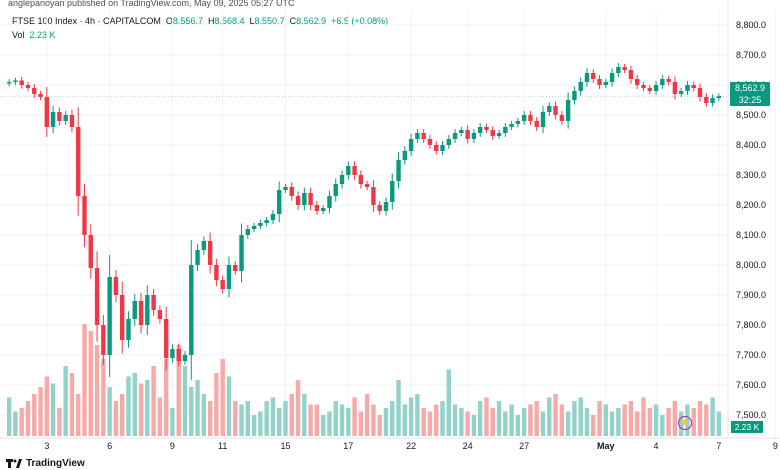 The image size is (780, 470). What do you see at coordinates (775, 446) in the screenshot?
I see `x-tick-label: 9` at bounding box center [775, 446].